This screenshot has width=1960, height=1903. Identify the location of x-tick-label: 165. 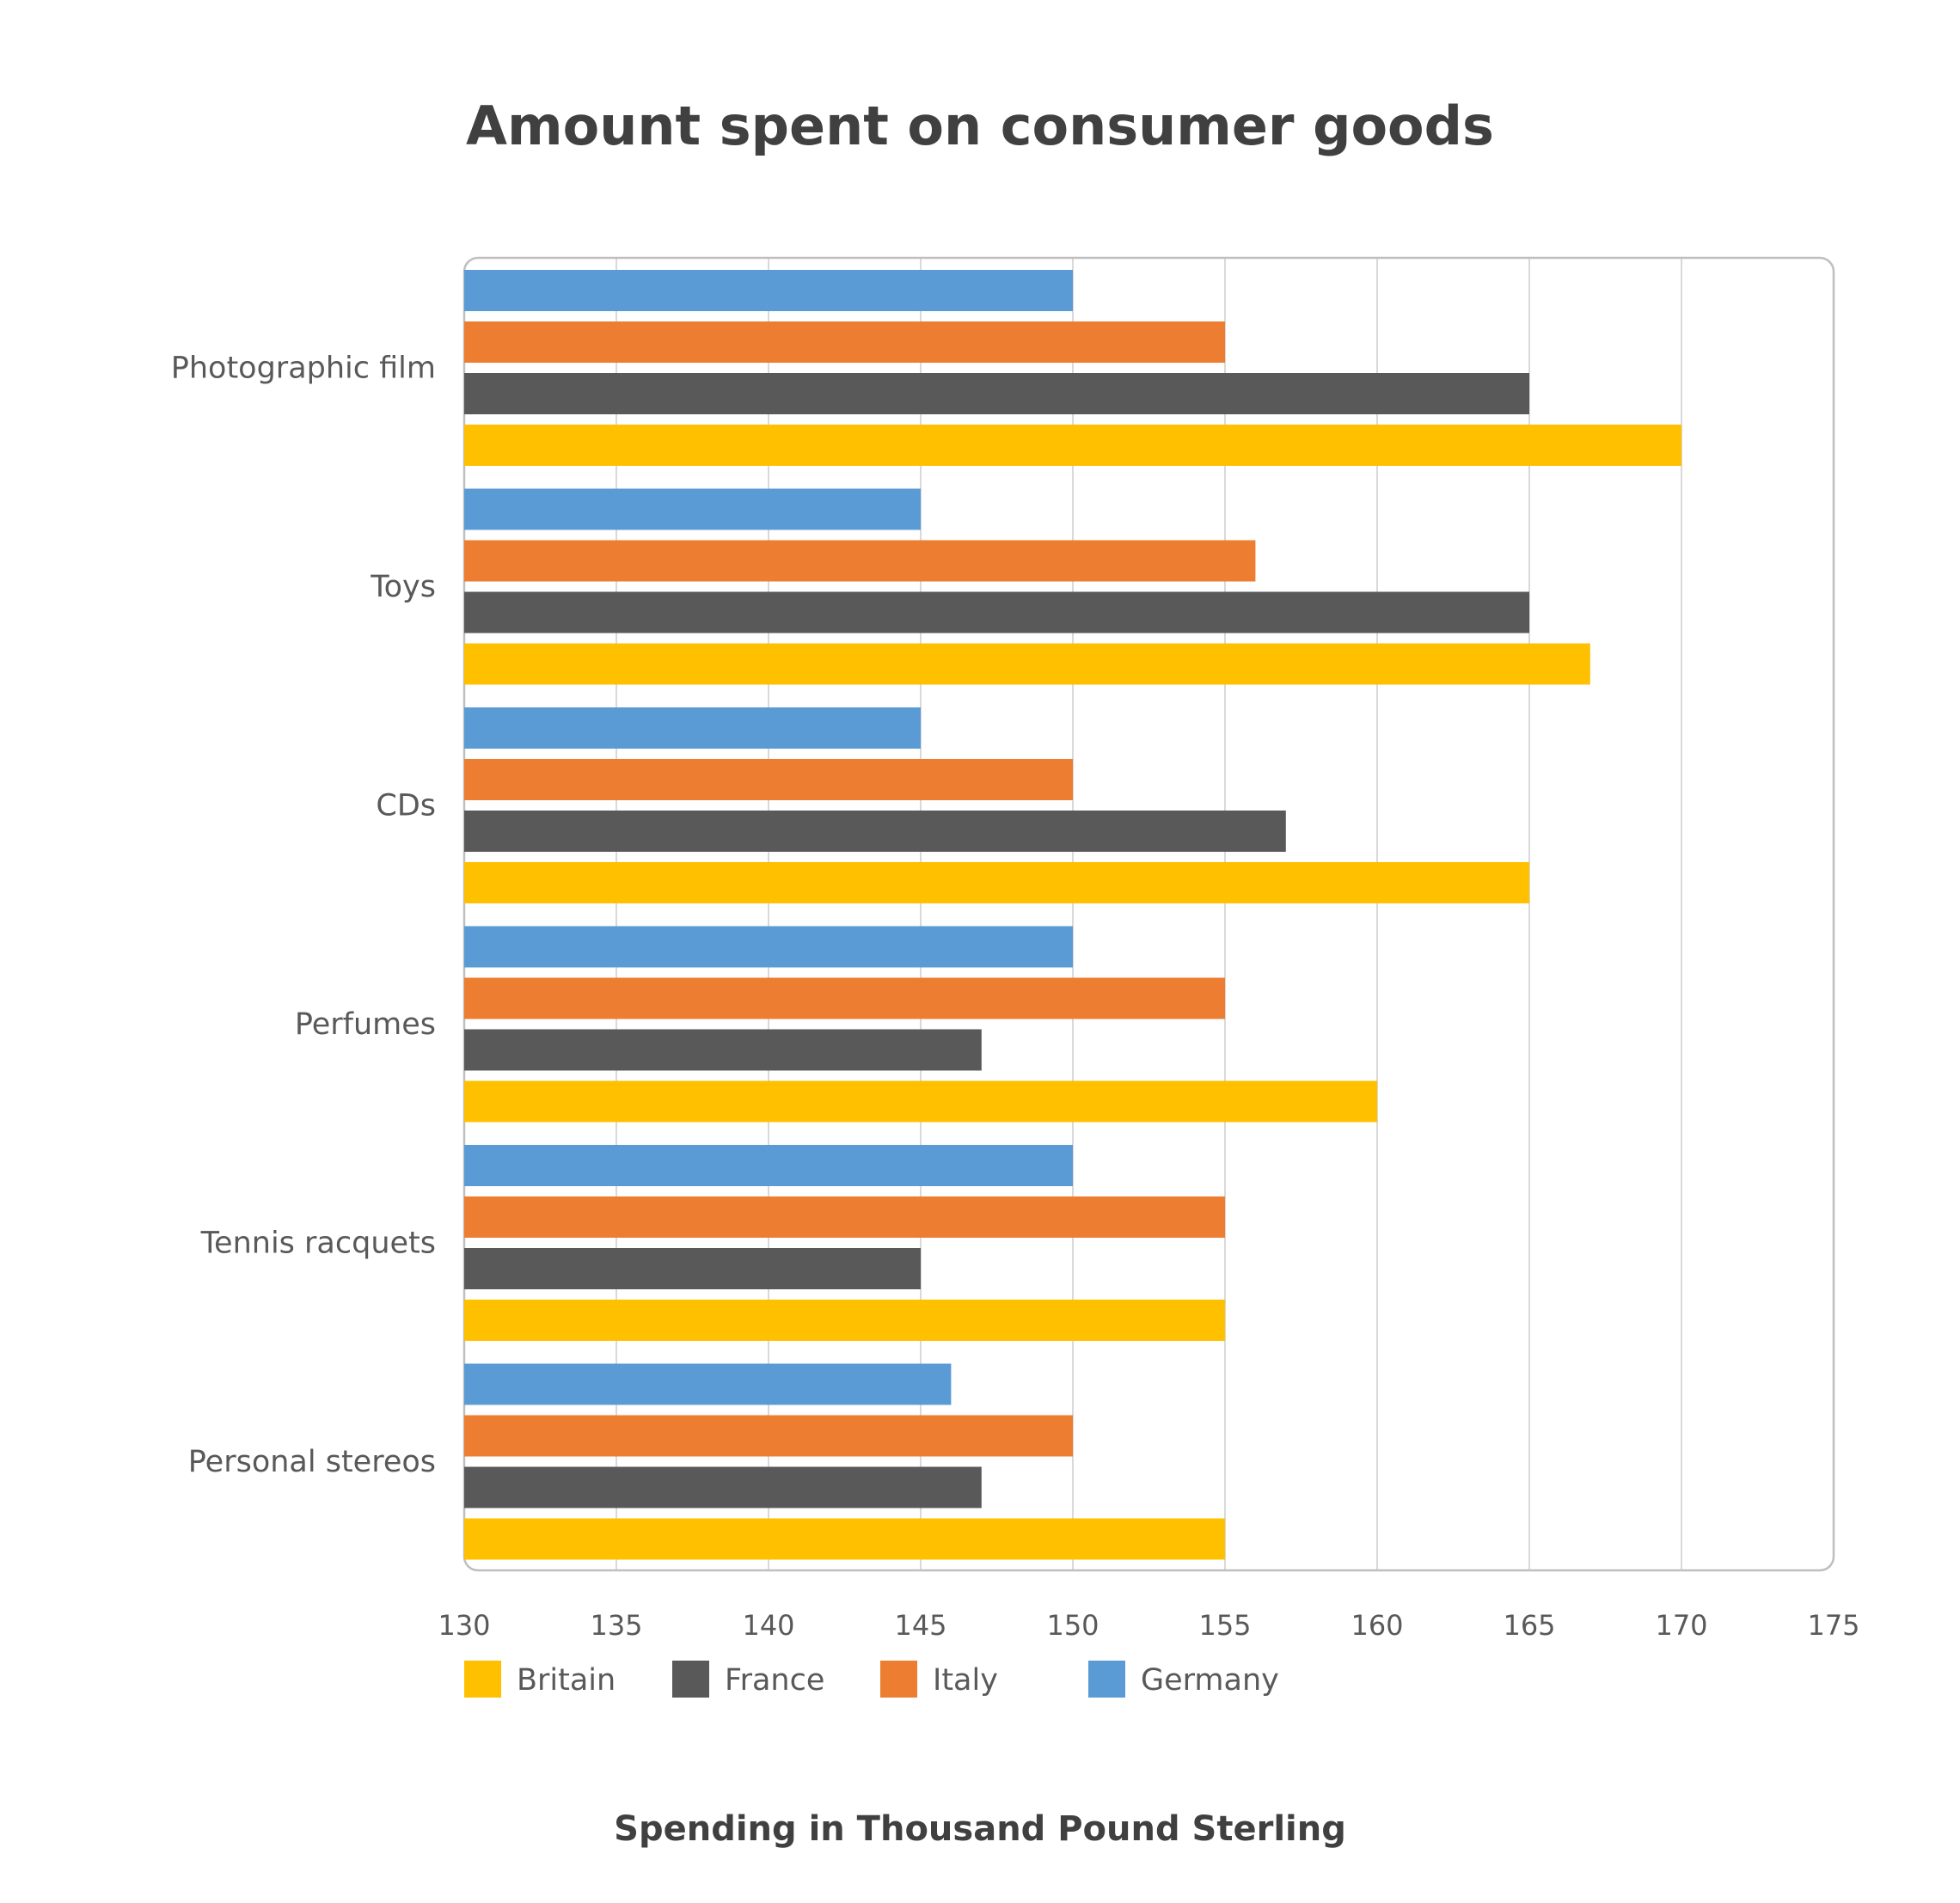
(1529, 1625).